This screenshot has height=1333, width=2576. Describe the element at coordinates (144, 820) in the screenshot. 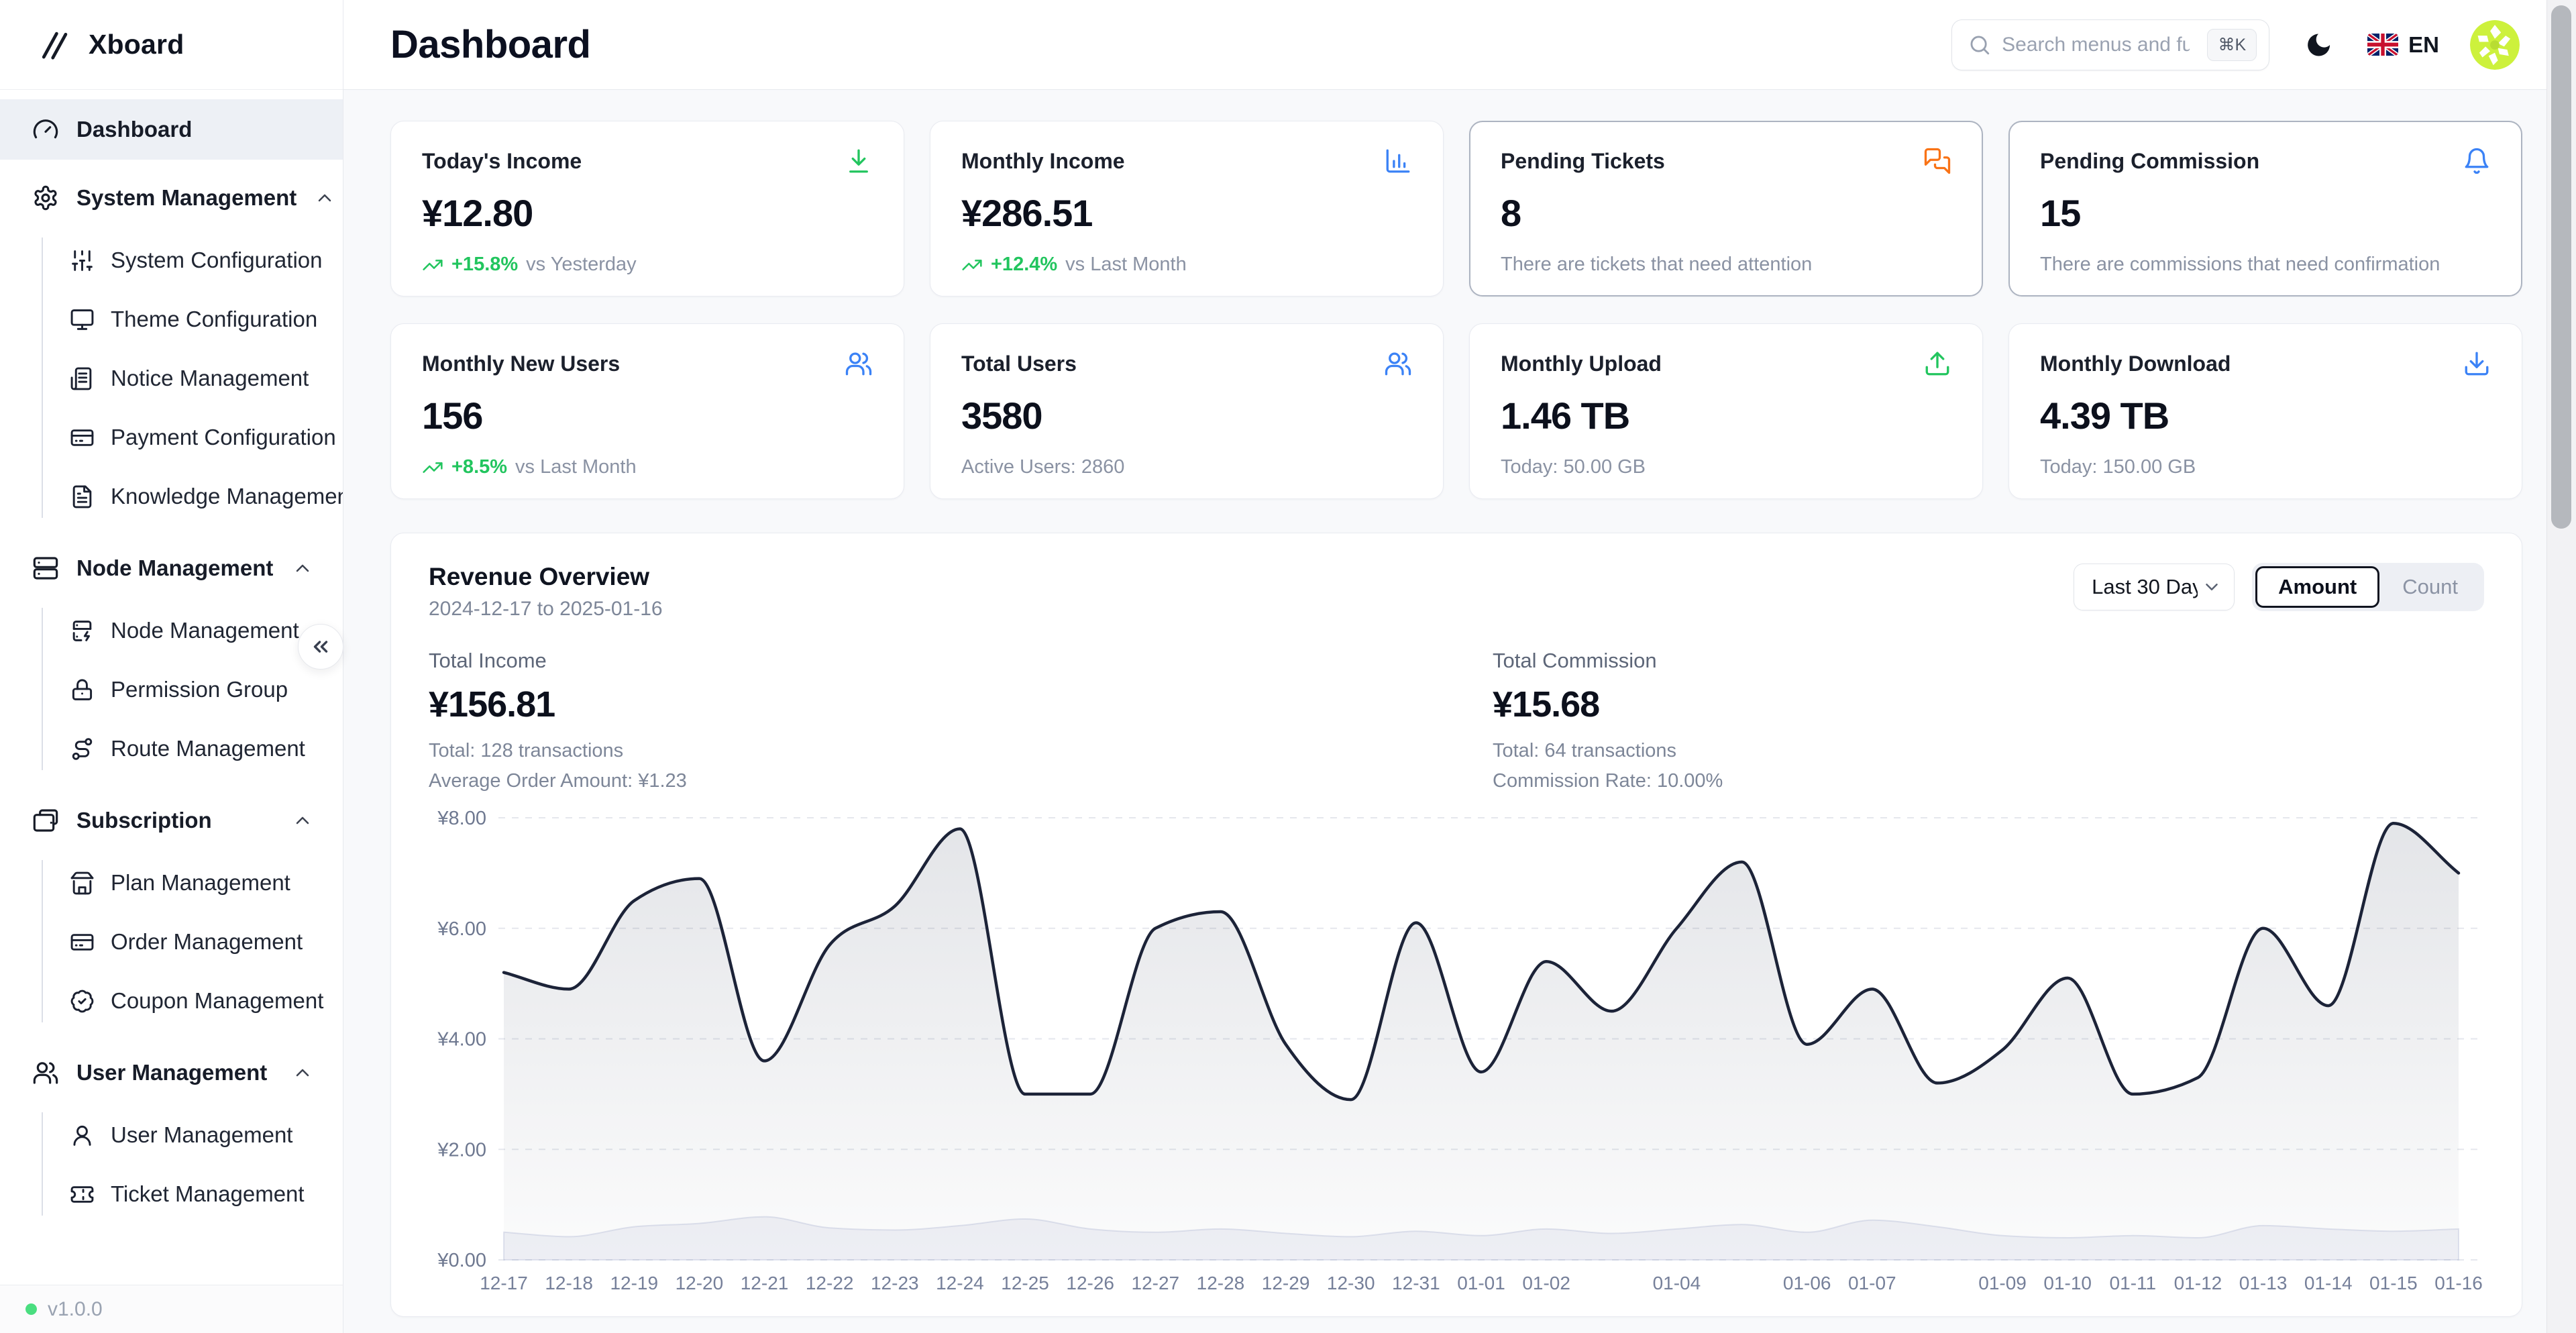

I see `sidebar-item-label: Subscription` at that location.